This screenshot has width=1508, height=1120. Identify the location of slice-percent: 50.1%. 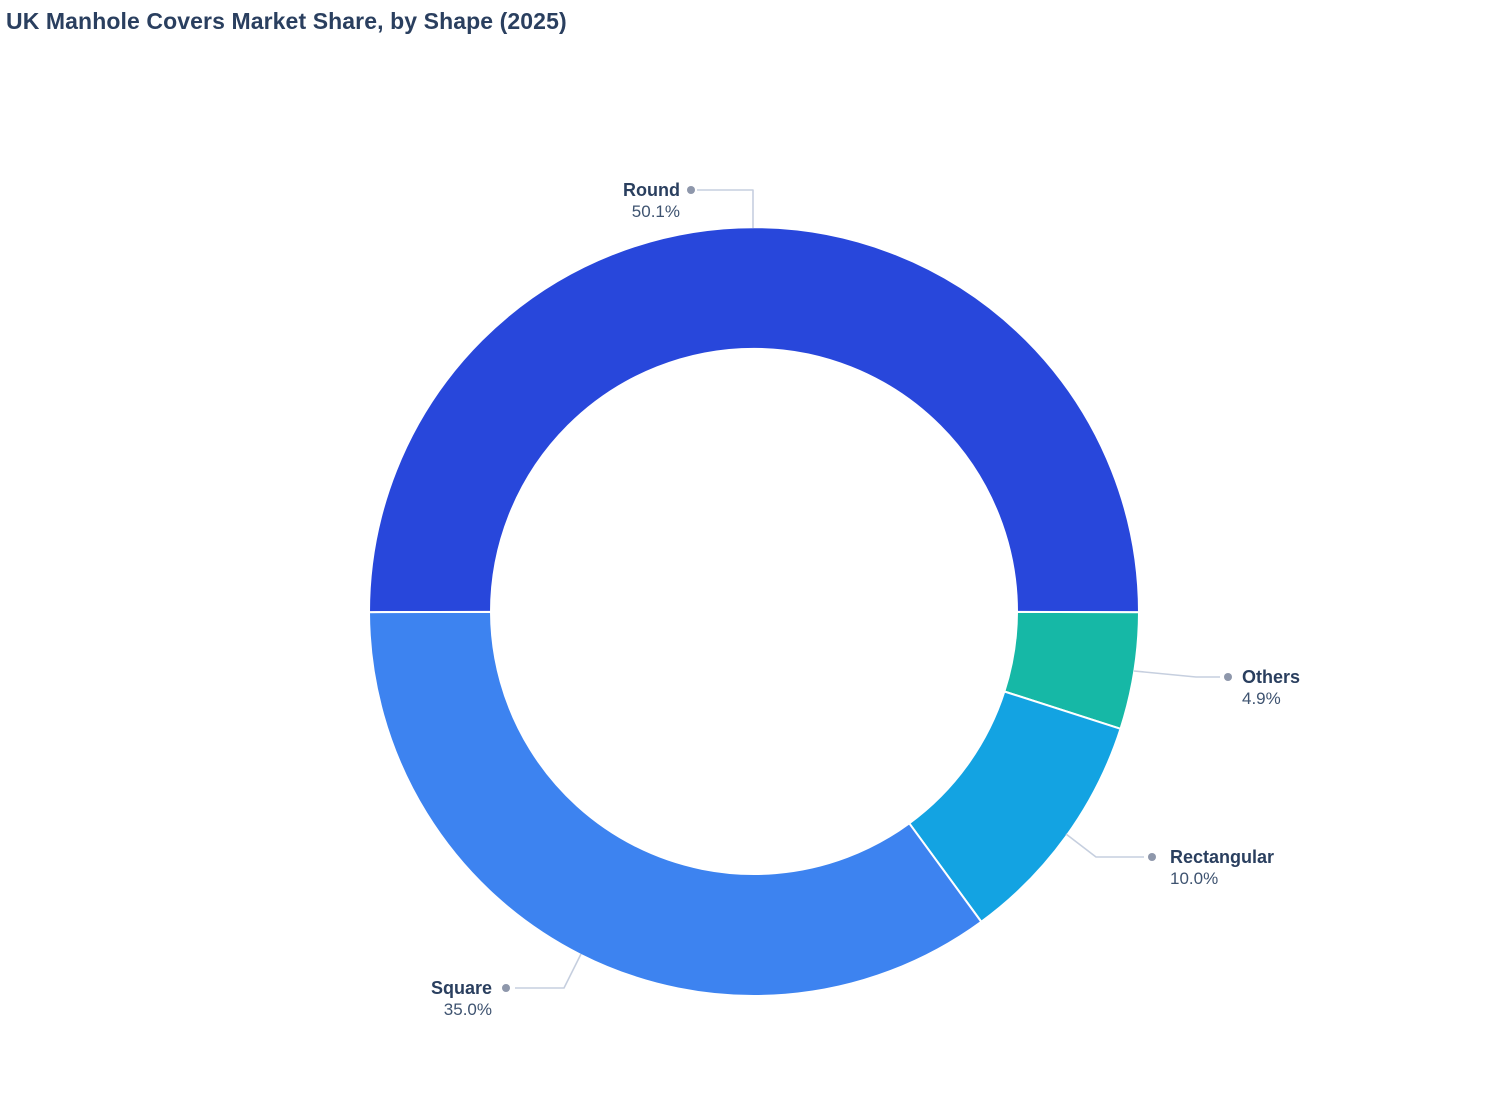
(655, 211).